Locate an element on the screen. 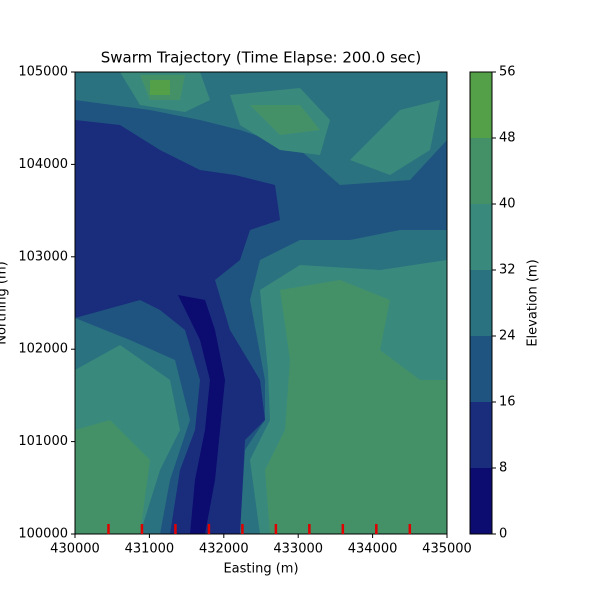 This screenshot has height=604, width=600. y-tick-label: 103000 is located at coordinates (43, 256).